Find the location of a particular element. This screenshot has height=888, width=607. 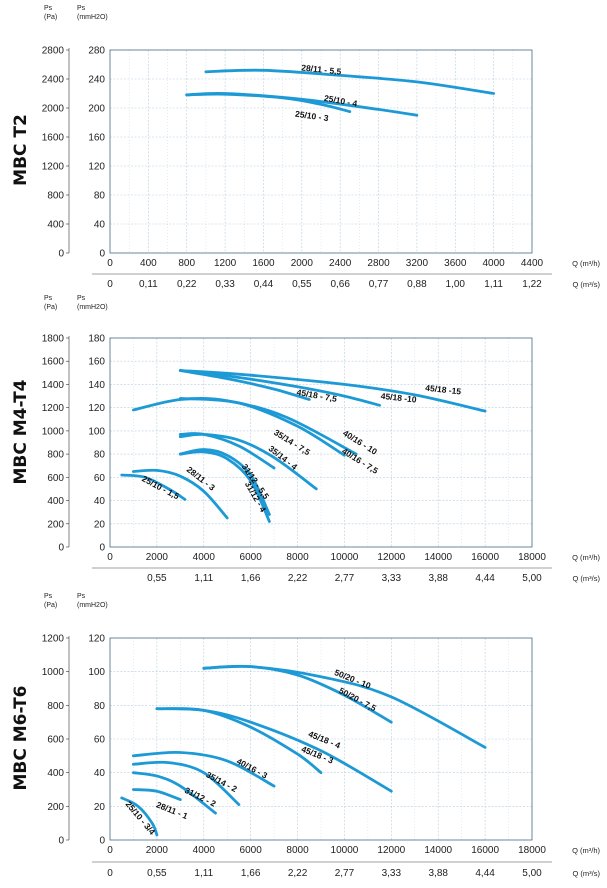

x-m3h-tick-label: 18000 is located at coordinates (532, 850).